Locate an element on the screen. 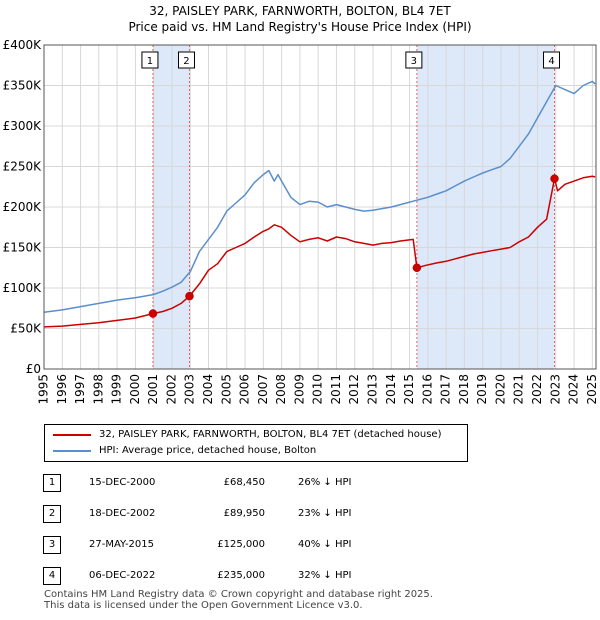 Image resolution: width=600 pixels, height=620 pixels. sale-date: 27-MAY-2015 is located at coordinates (122, 544).